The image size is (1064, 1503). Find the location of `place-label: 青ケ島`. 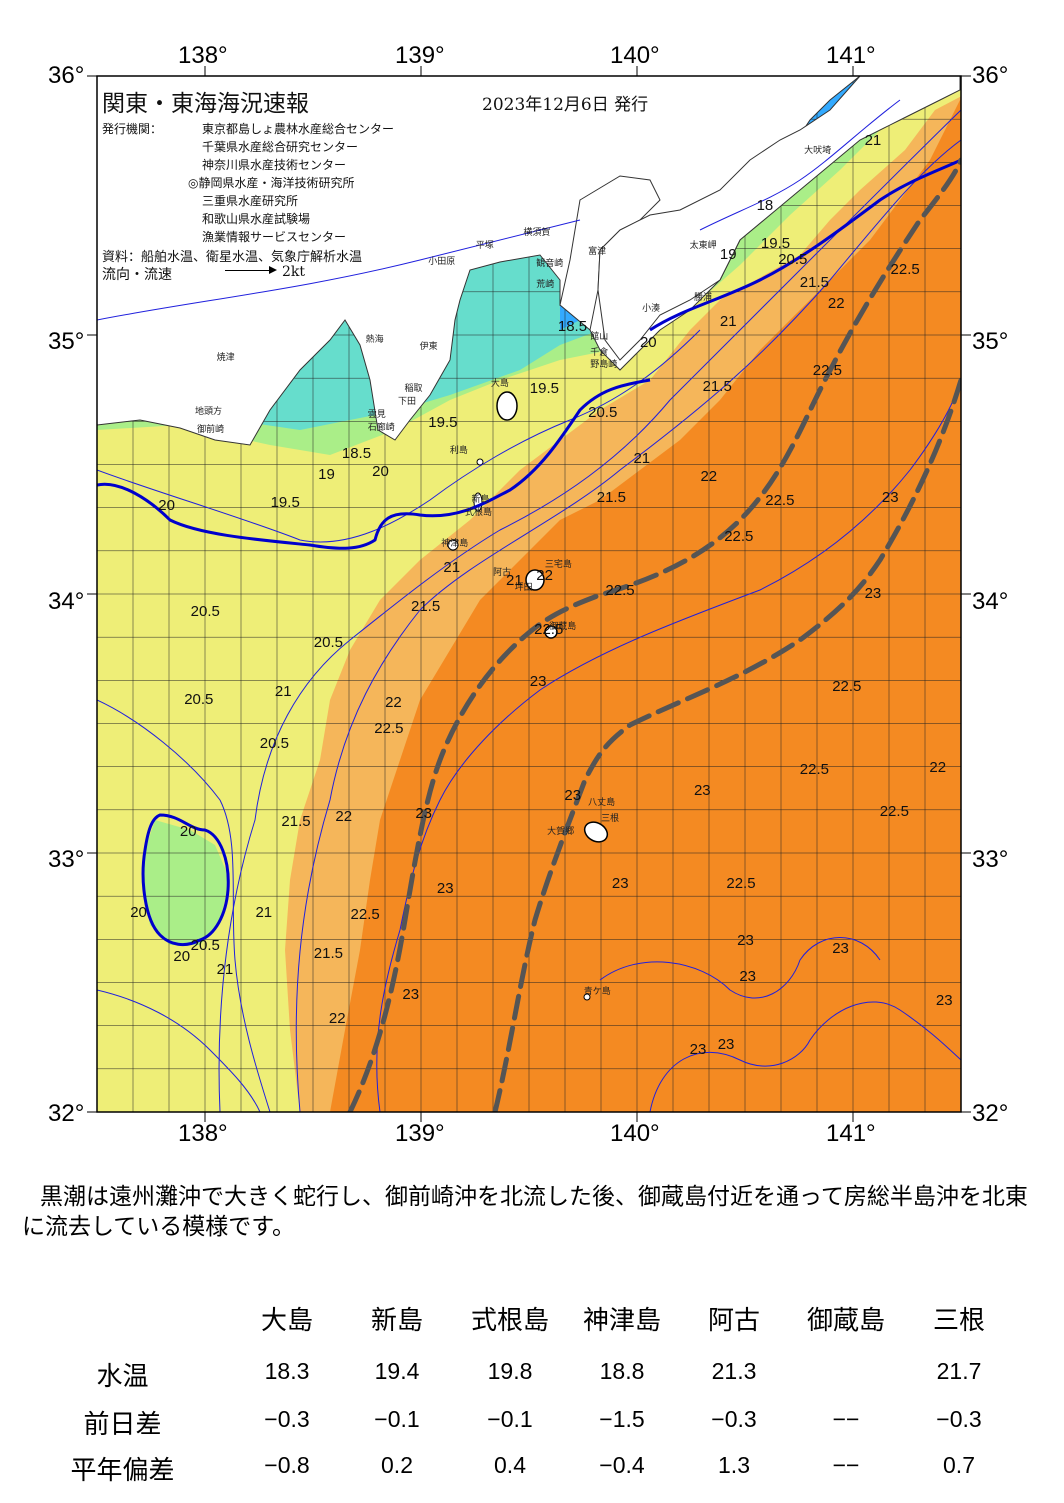

place-label: 青ケ島 is located at coordinates (597, 992).